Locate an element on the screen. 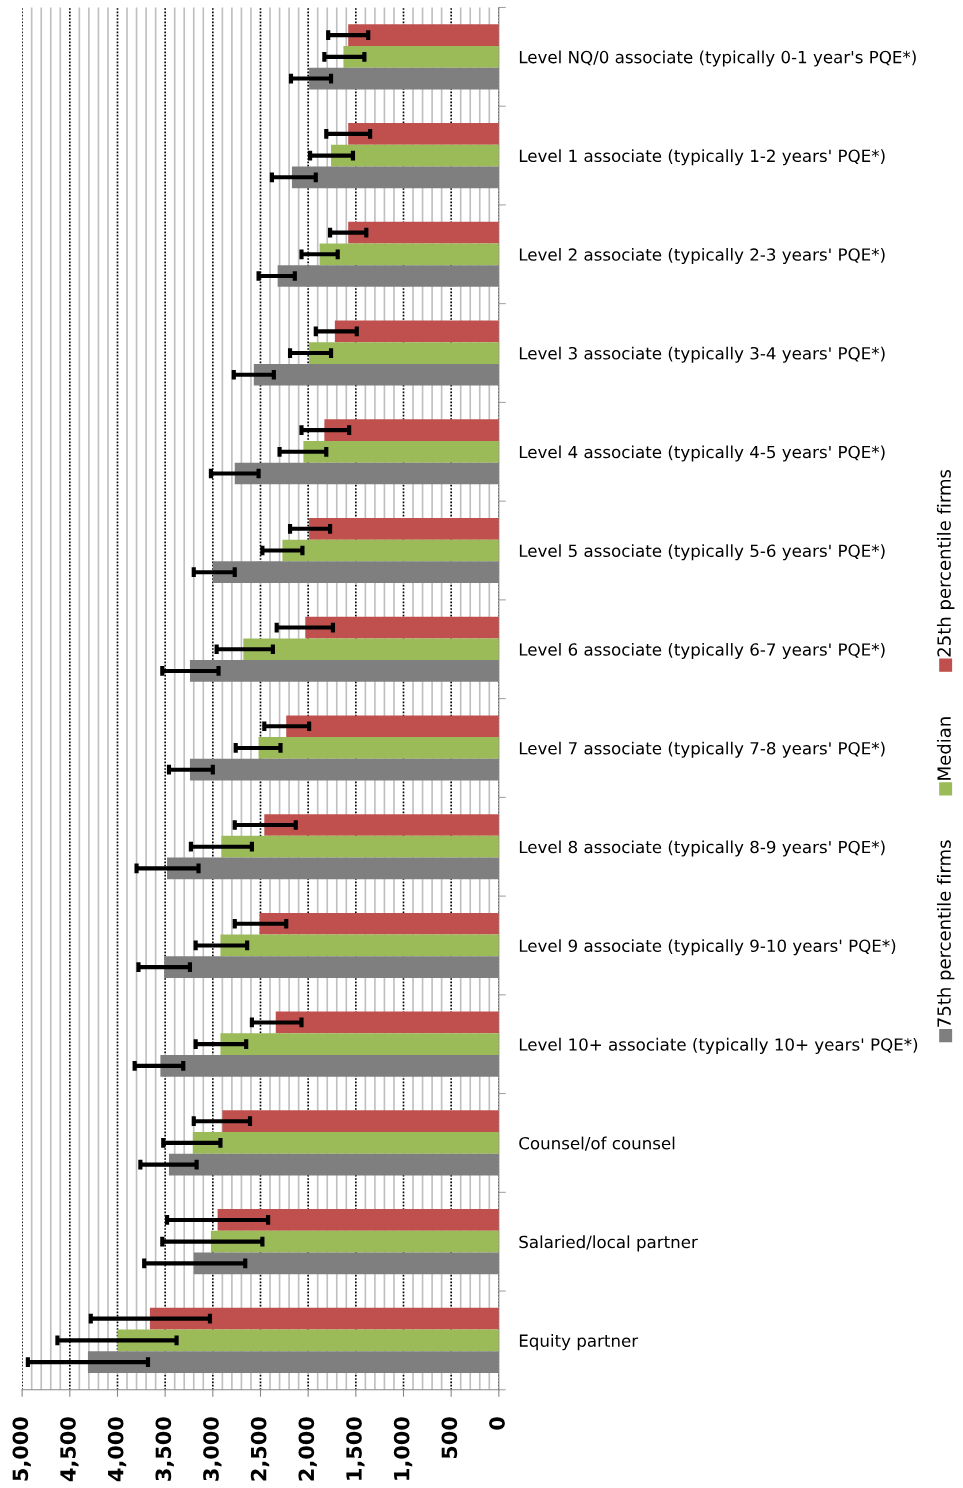 This screenshot has height=1488, width=963. y-tick-label: Level 2 associate (typically 2-3 years' PQE*) is located at coordinates (702, 256).